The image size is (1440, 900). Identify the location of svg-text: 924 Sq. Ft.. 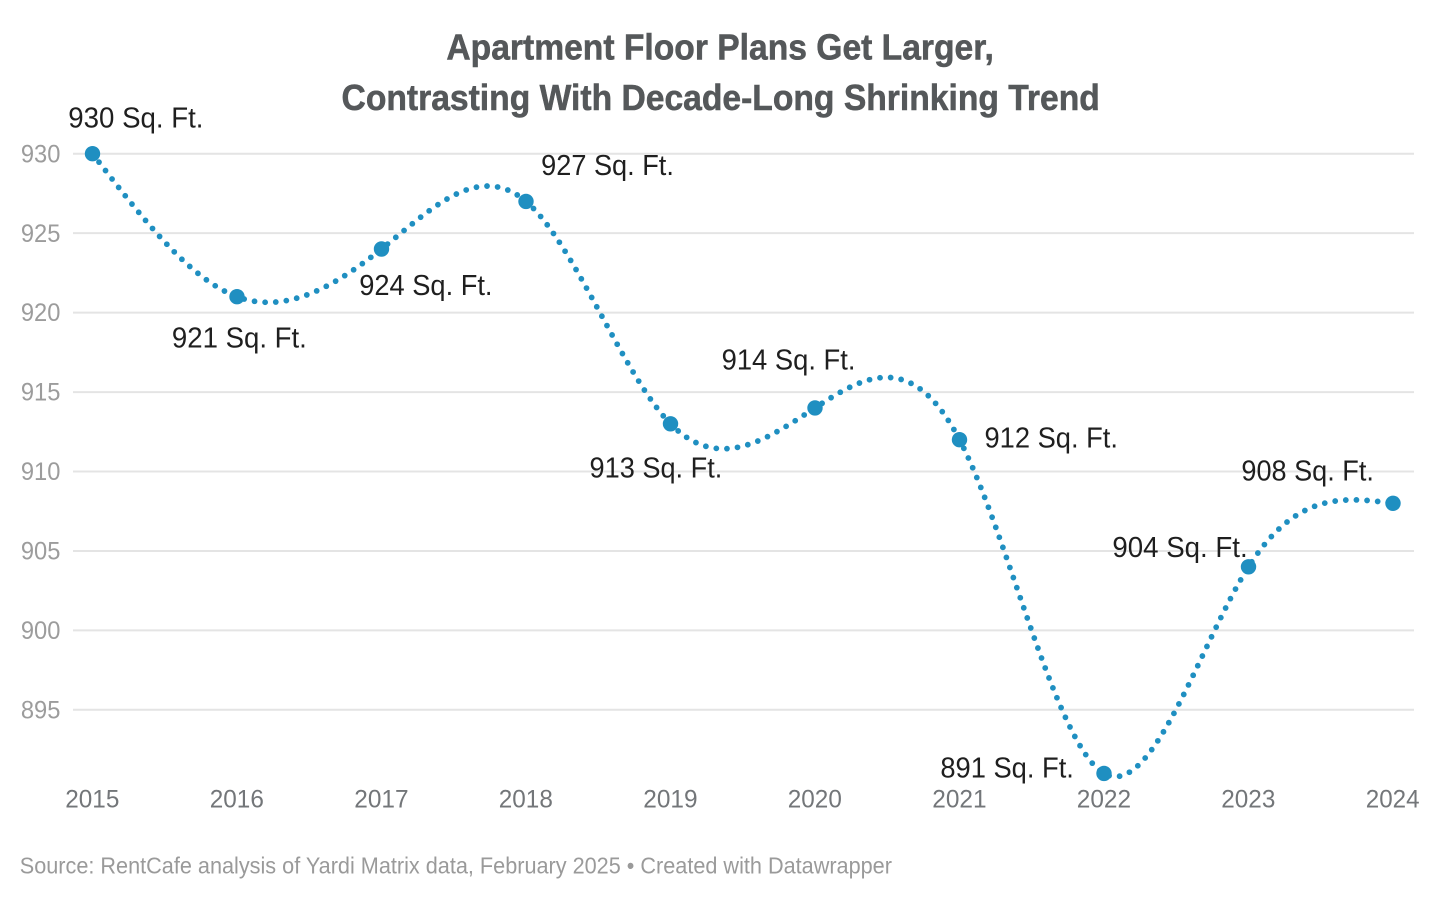
(425, 285).